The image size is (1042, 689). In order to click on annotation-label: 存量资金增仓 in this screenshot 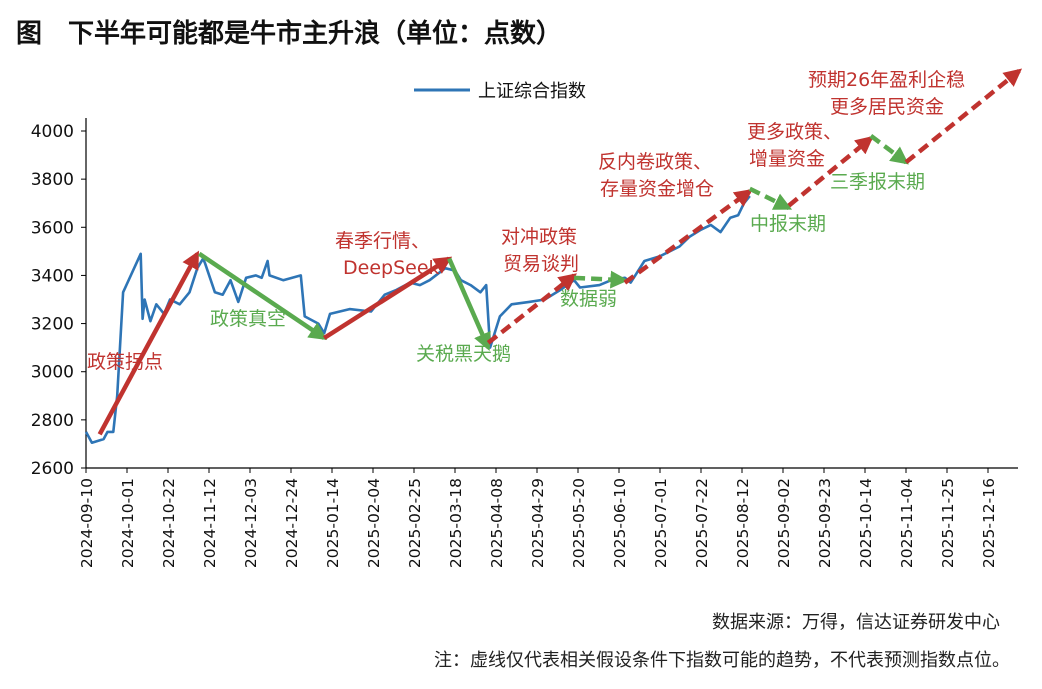, I will do `click(657, 189)`.